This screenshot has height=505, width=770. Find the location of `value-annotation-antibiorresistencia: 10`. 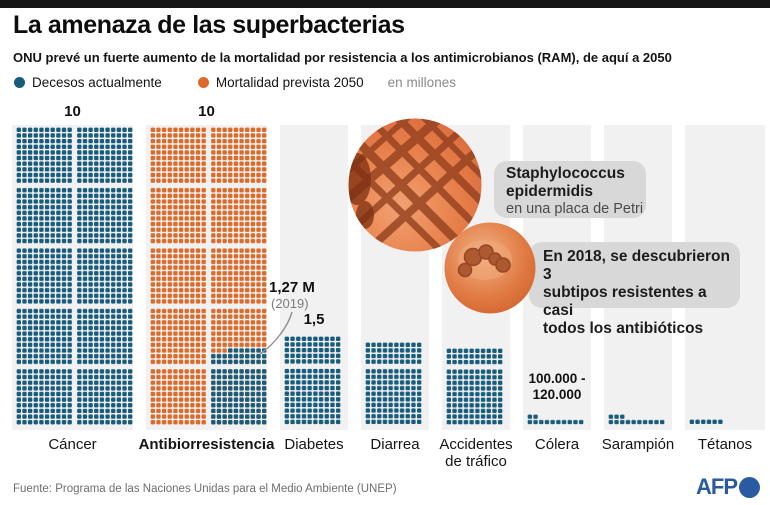

value-annotation-antibiorresistencia: 10 is located at coordinates (206, 111).